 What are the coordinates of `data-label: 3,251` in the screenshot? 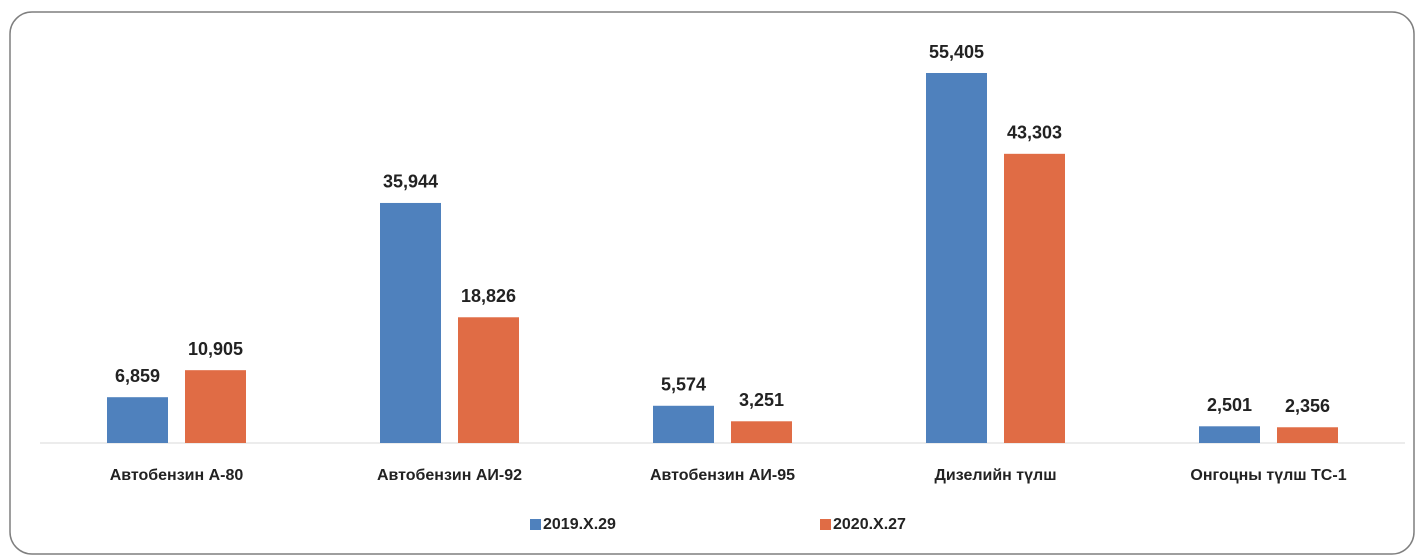 It's located at (761, 400).